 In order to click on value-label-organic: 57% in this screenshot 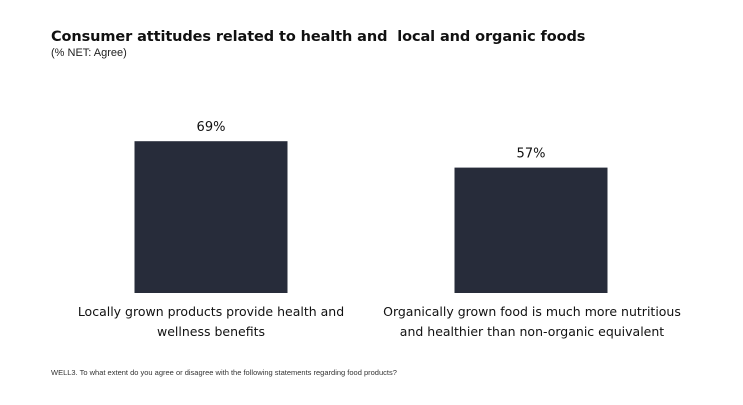, I will do `click(531, 154)`.